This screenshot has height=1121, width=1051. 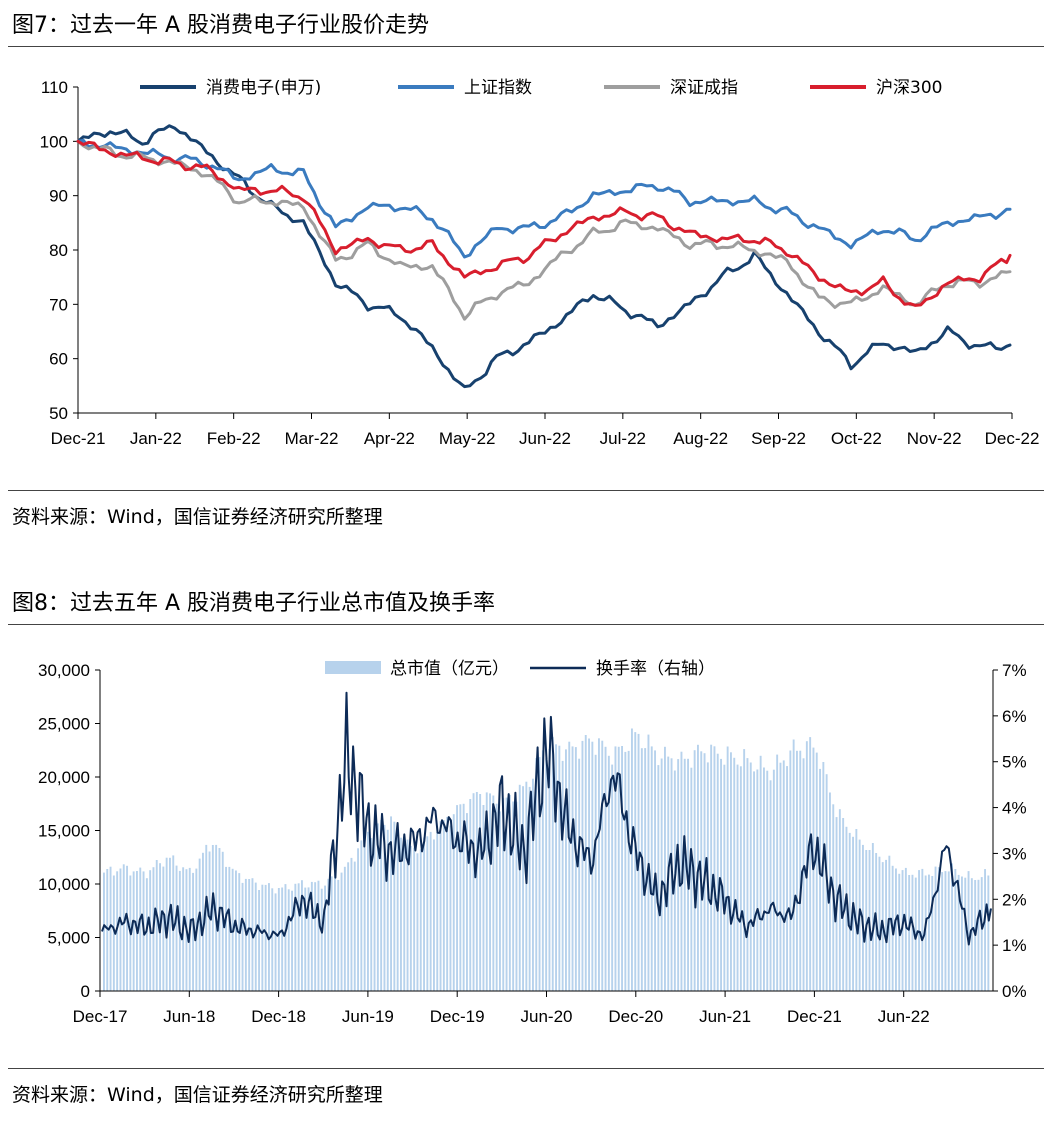 I want to click on right-tick-label: 4%, so click(x=1014, y=808).